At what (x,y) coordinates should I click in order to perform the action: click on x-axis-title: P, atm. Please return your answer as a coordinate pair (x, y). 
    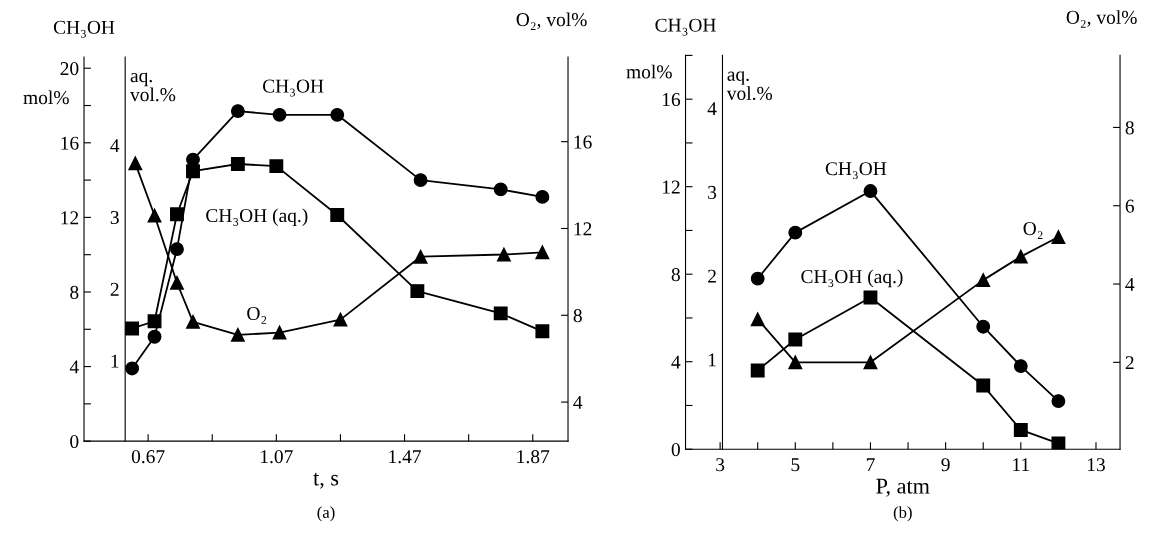
    Looking at the image, I should click on (903, 487).